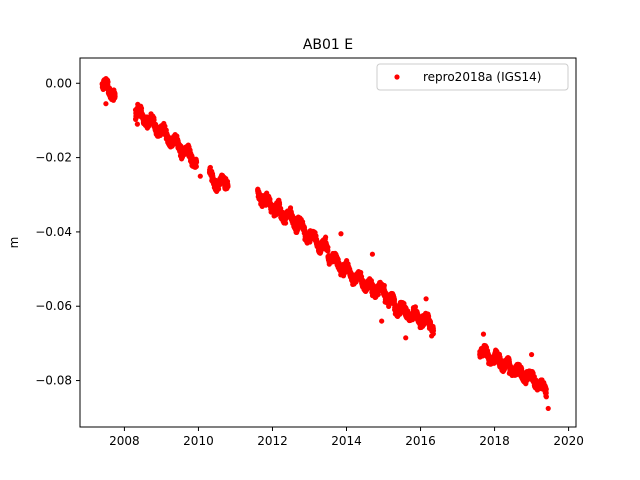 Image resolution: width=640 pixels, height=480 pixels. I want to click on y-tick-label: −0.08, so click(53, 381).